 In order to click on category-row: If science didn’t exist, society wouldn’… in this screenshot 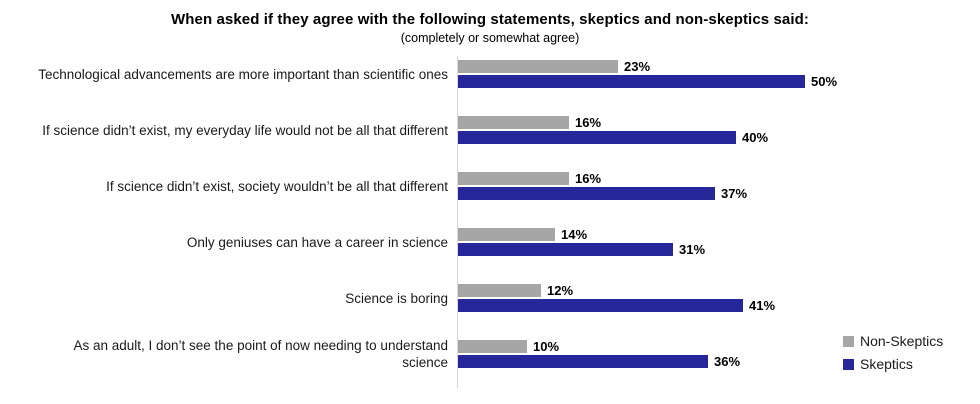, I will do `click(490, 194)`.